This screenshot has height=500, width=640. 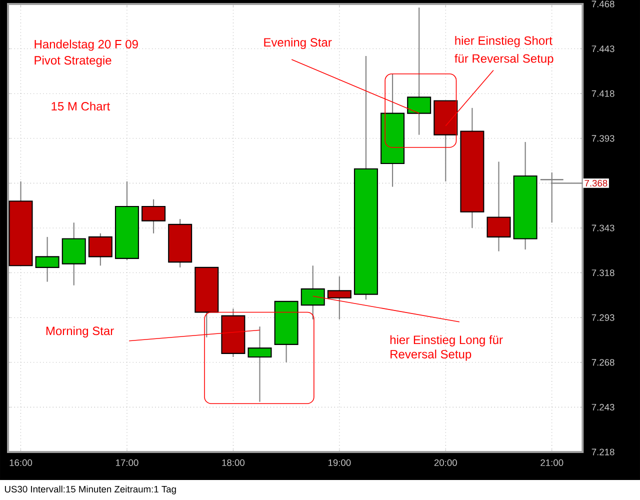 I want to click on annotation: 15 M Chart, so click(x=81, y=106).